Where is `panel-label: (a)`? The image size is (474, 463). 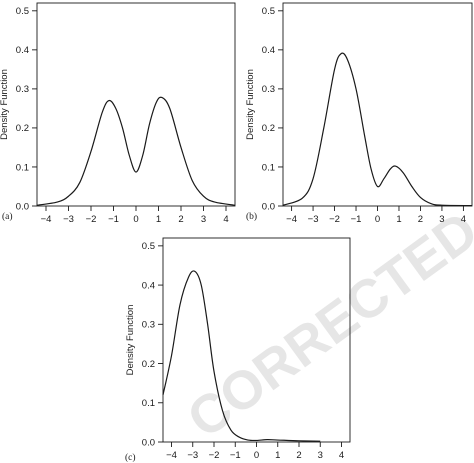
panel-label: (a) is located at coordinates (7, 216).